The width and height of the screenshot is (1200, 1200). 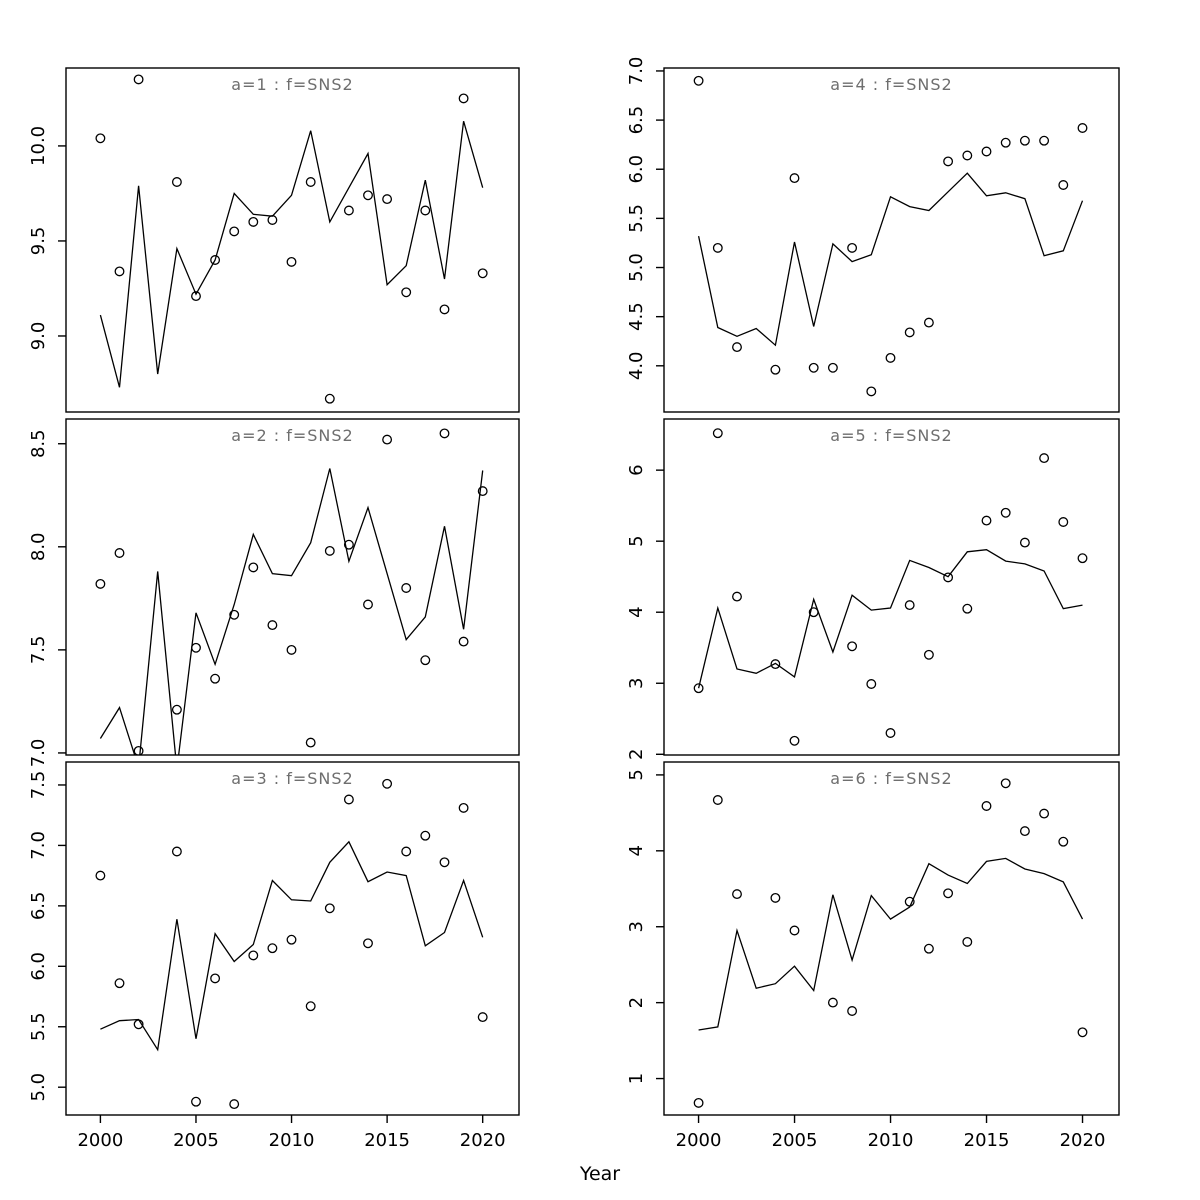 What do you see at coordinates (292, 778) in the screenshot?
I see `panel-title: a=3 : f=SNS2` at bounding box center [292, 778].